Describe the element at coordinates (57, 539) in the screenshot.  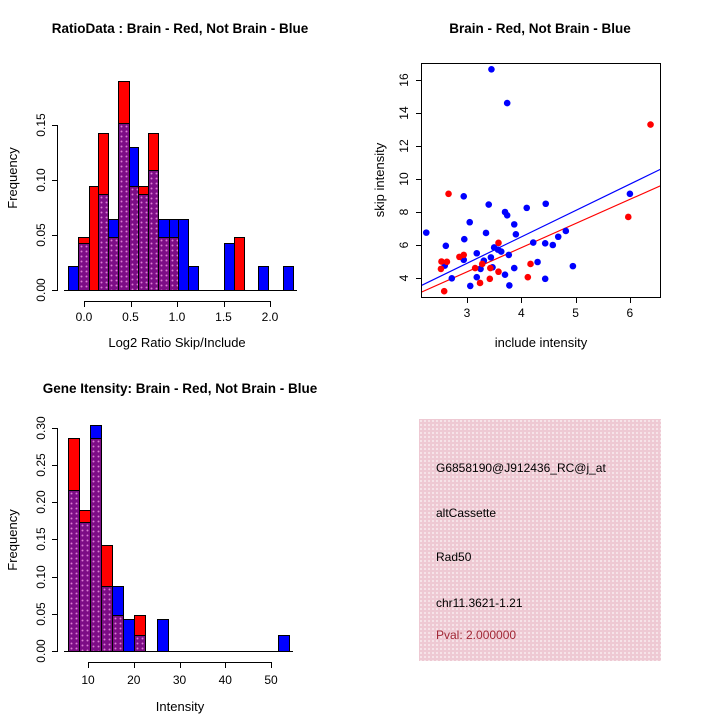
I see `y-axis-line` at that location.